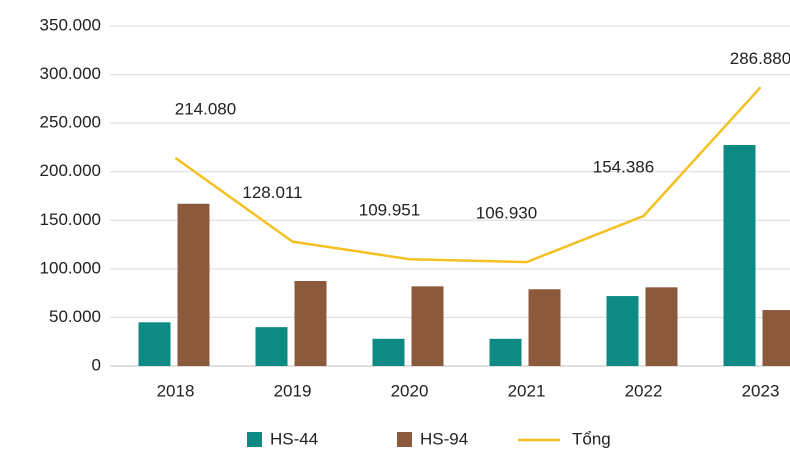  Describe the element at coordinates (75, 316) in the screenshot. I see `y-tick-label: 50.000` at that location.